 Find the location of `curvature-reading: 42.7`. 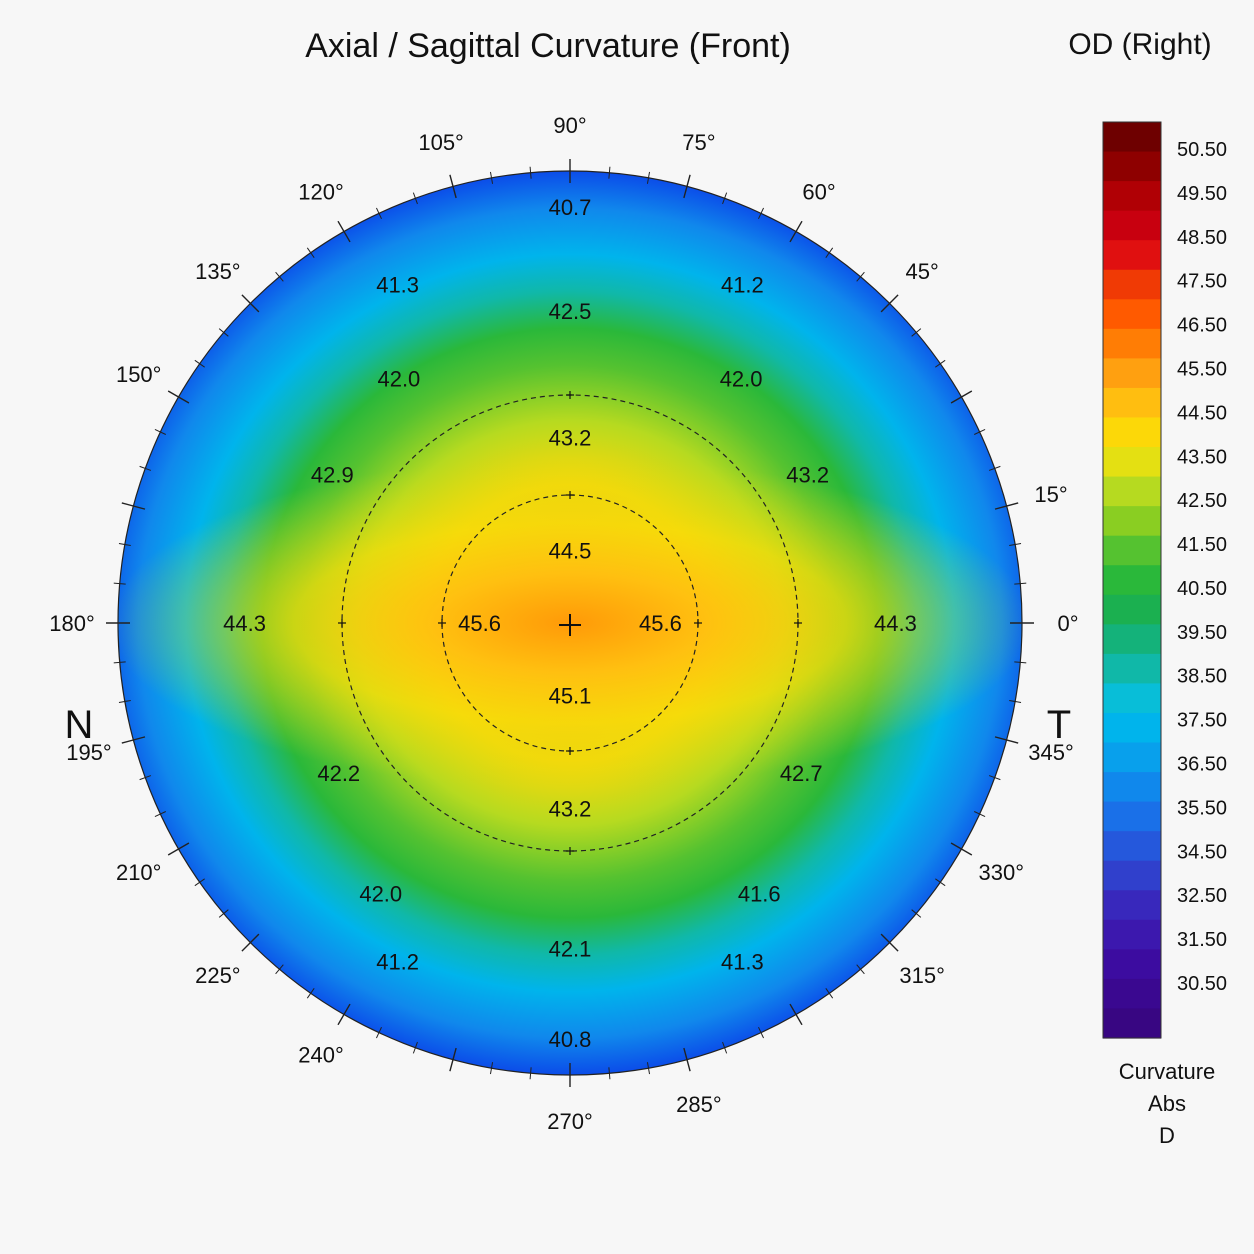

curvature-reading: 42.7 is located at coordinates (801, 773).